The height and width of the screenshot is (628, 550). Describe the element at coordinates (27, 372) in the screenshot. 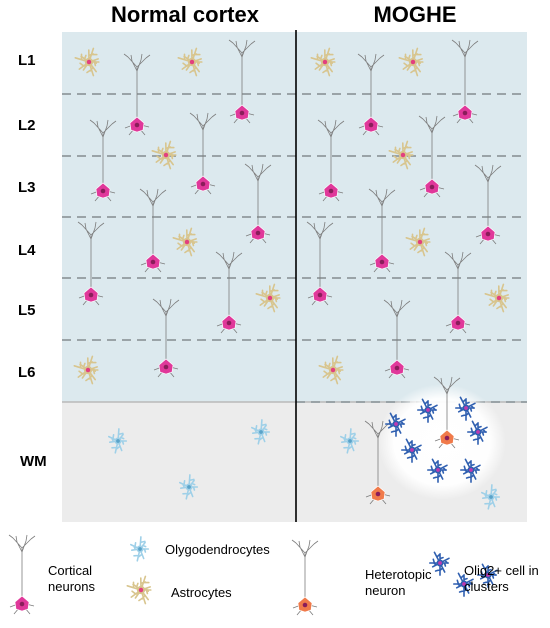

I see `layer-label-l6: L6` at that location.